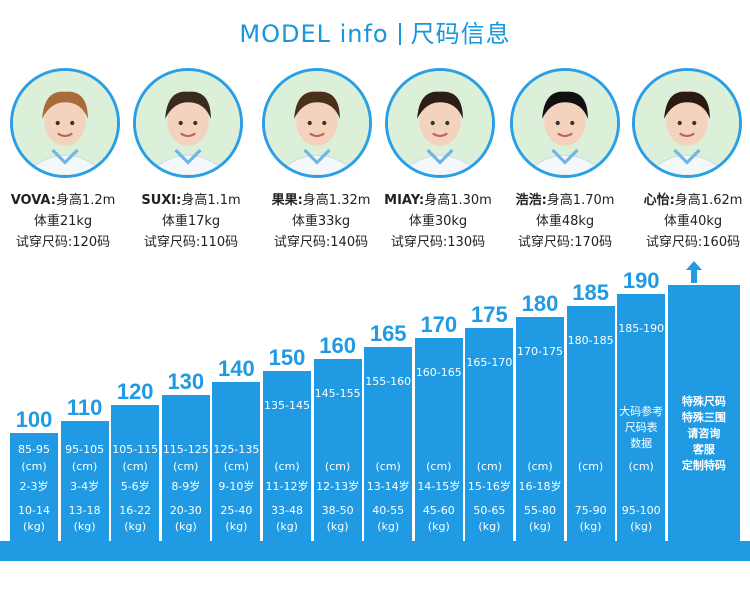  What do you see at coordinates (693, 242) in the screenshot?
I see `model-try-size: 试穿尺码:160码` at bounding box center [693, 242].